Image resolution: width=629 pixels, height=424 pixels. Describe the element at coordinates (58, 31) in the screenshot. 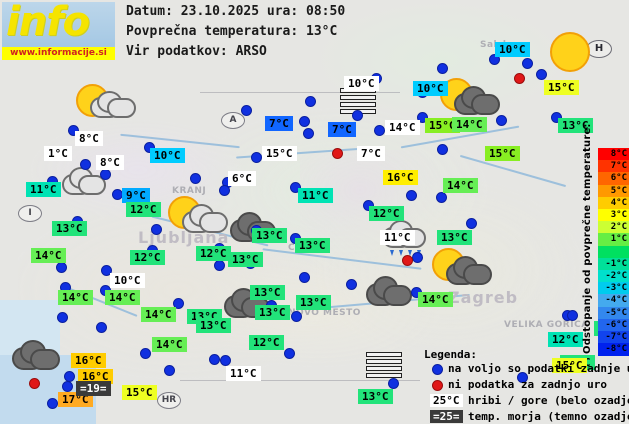

I see `site-logo: info www.informacije.si` at that location.